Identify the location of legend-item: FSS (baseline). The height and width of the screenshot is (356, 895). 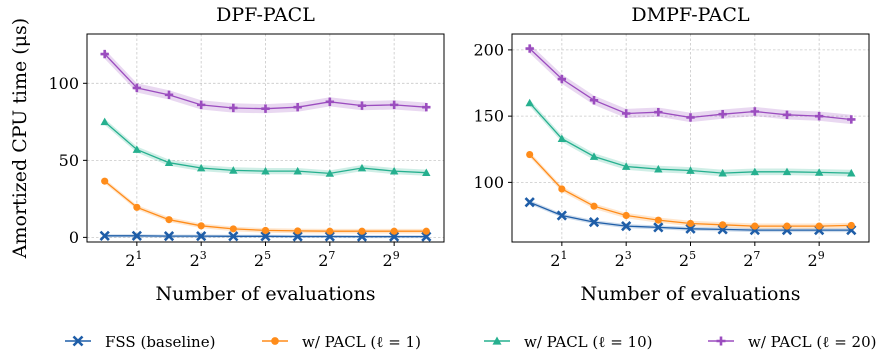
(140, 342).